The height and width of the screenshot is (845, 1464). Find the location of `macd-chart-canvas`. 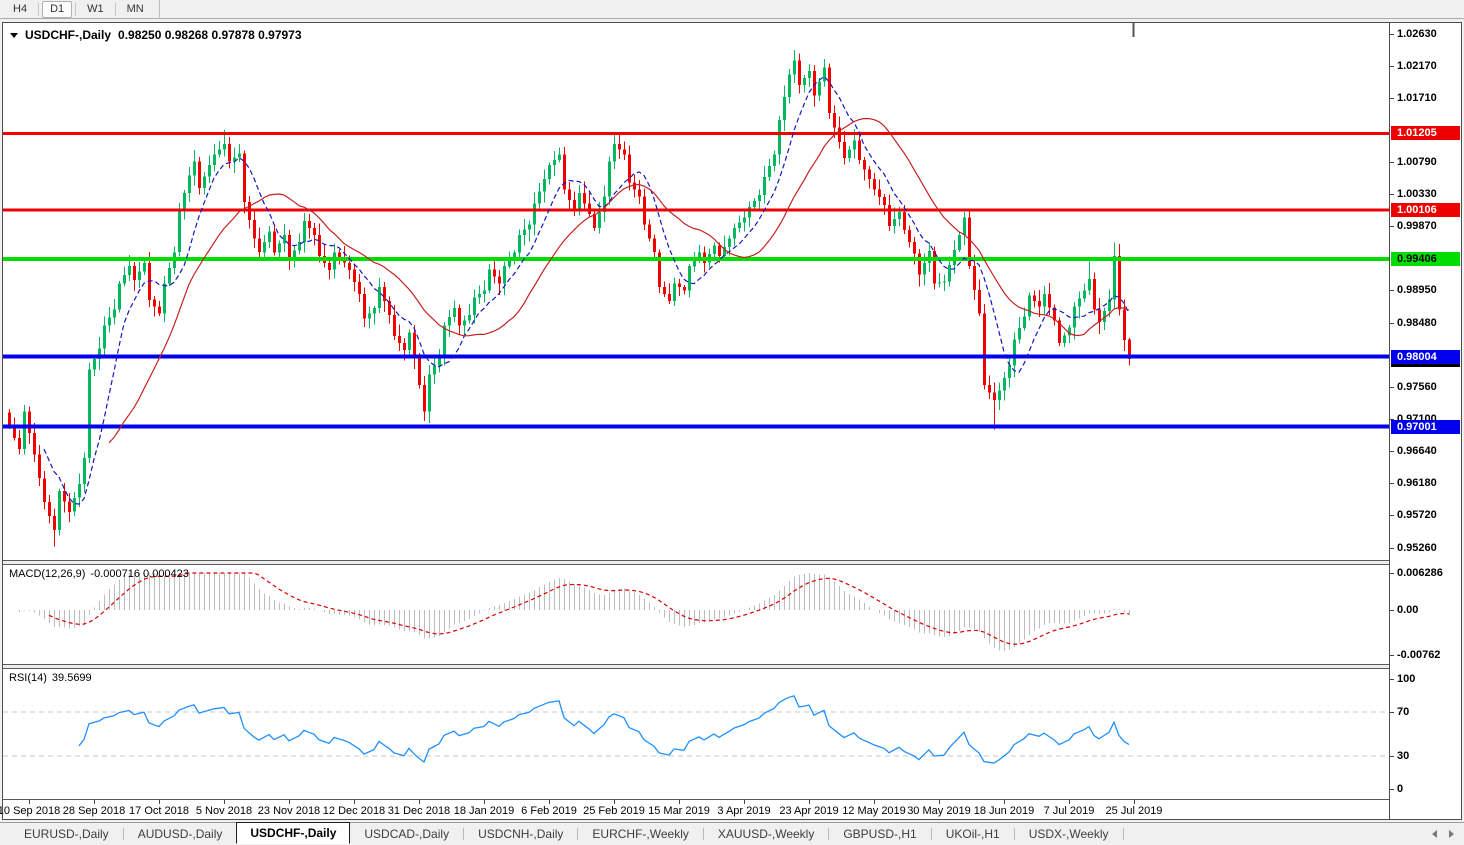

macd-chart-canvas is located at coordinates (696, 614).